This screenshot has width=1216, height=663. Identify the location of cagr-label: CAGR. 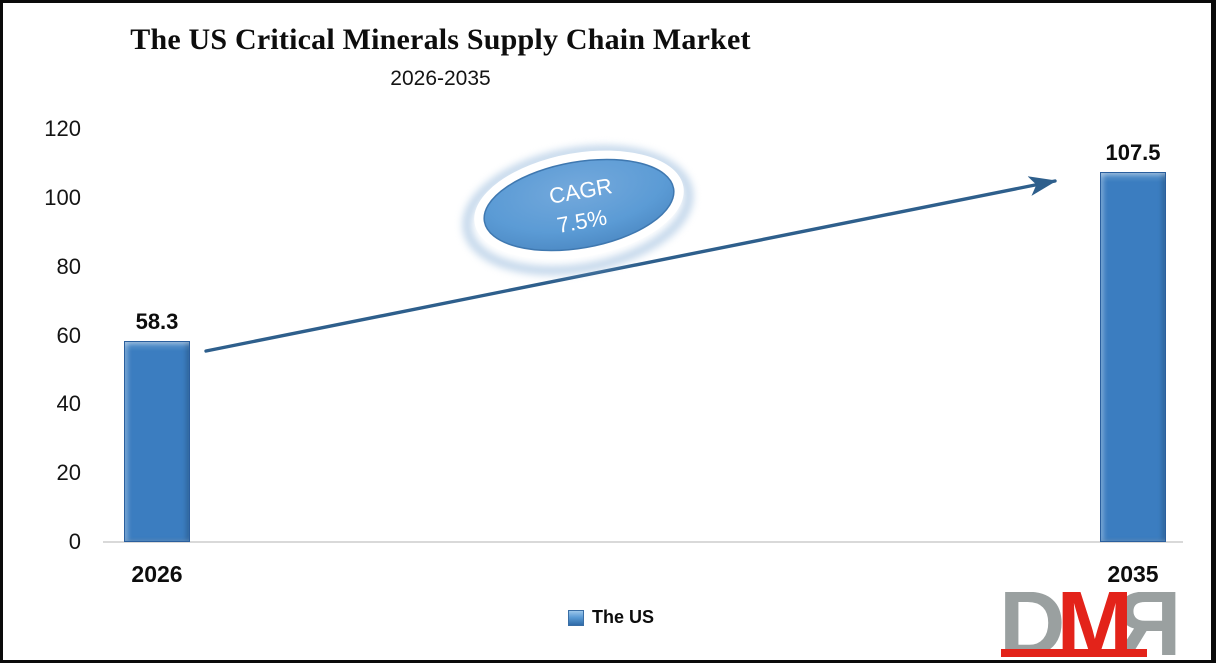
(580, 191).